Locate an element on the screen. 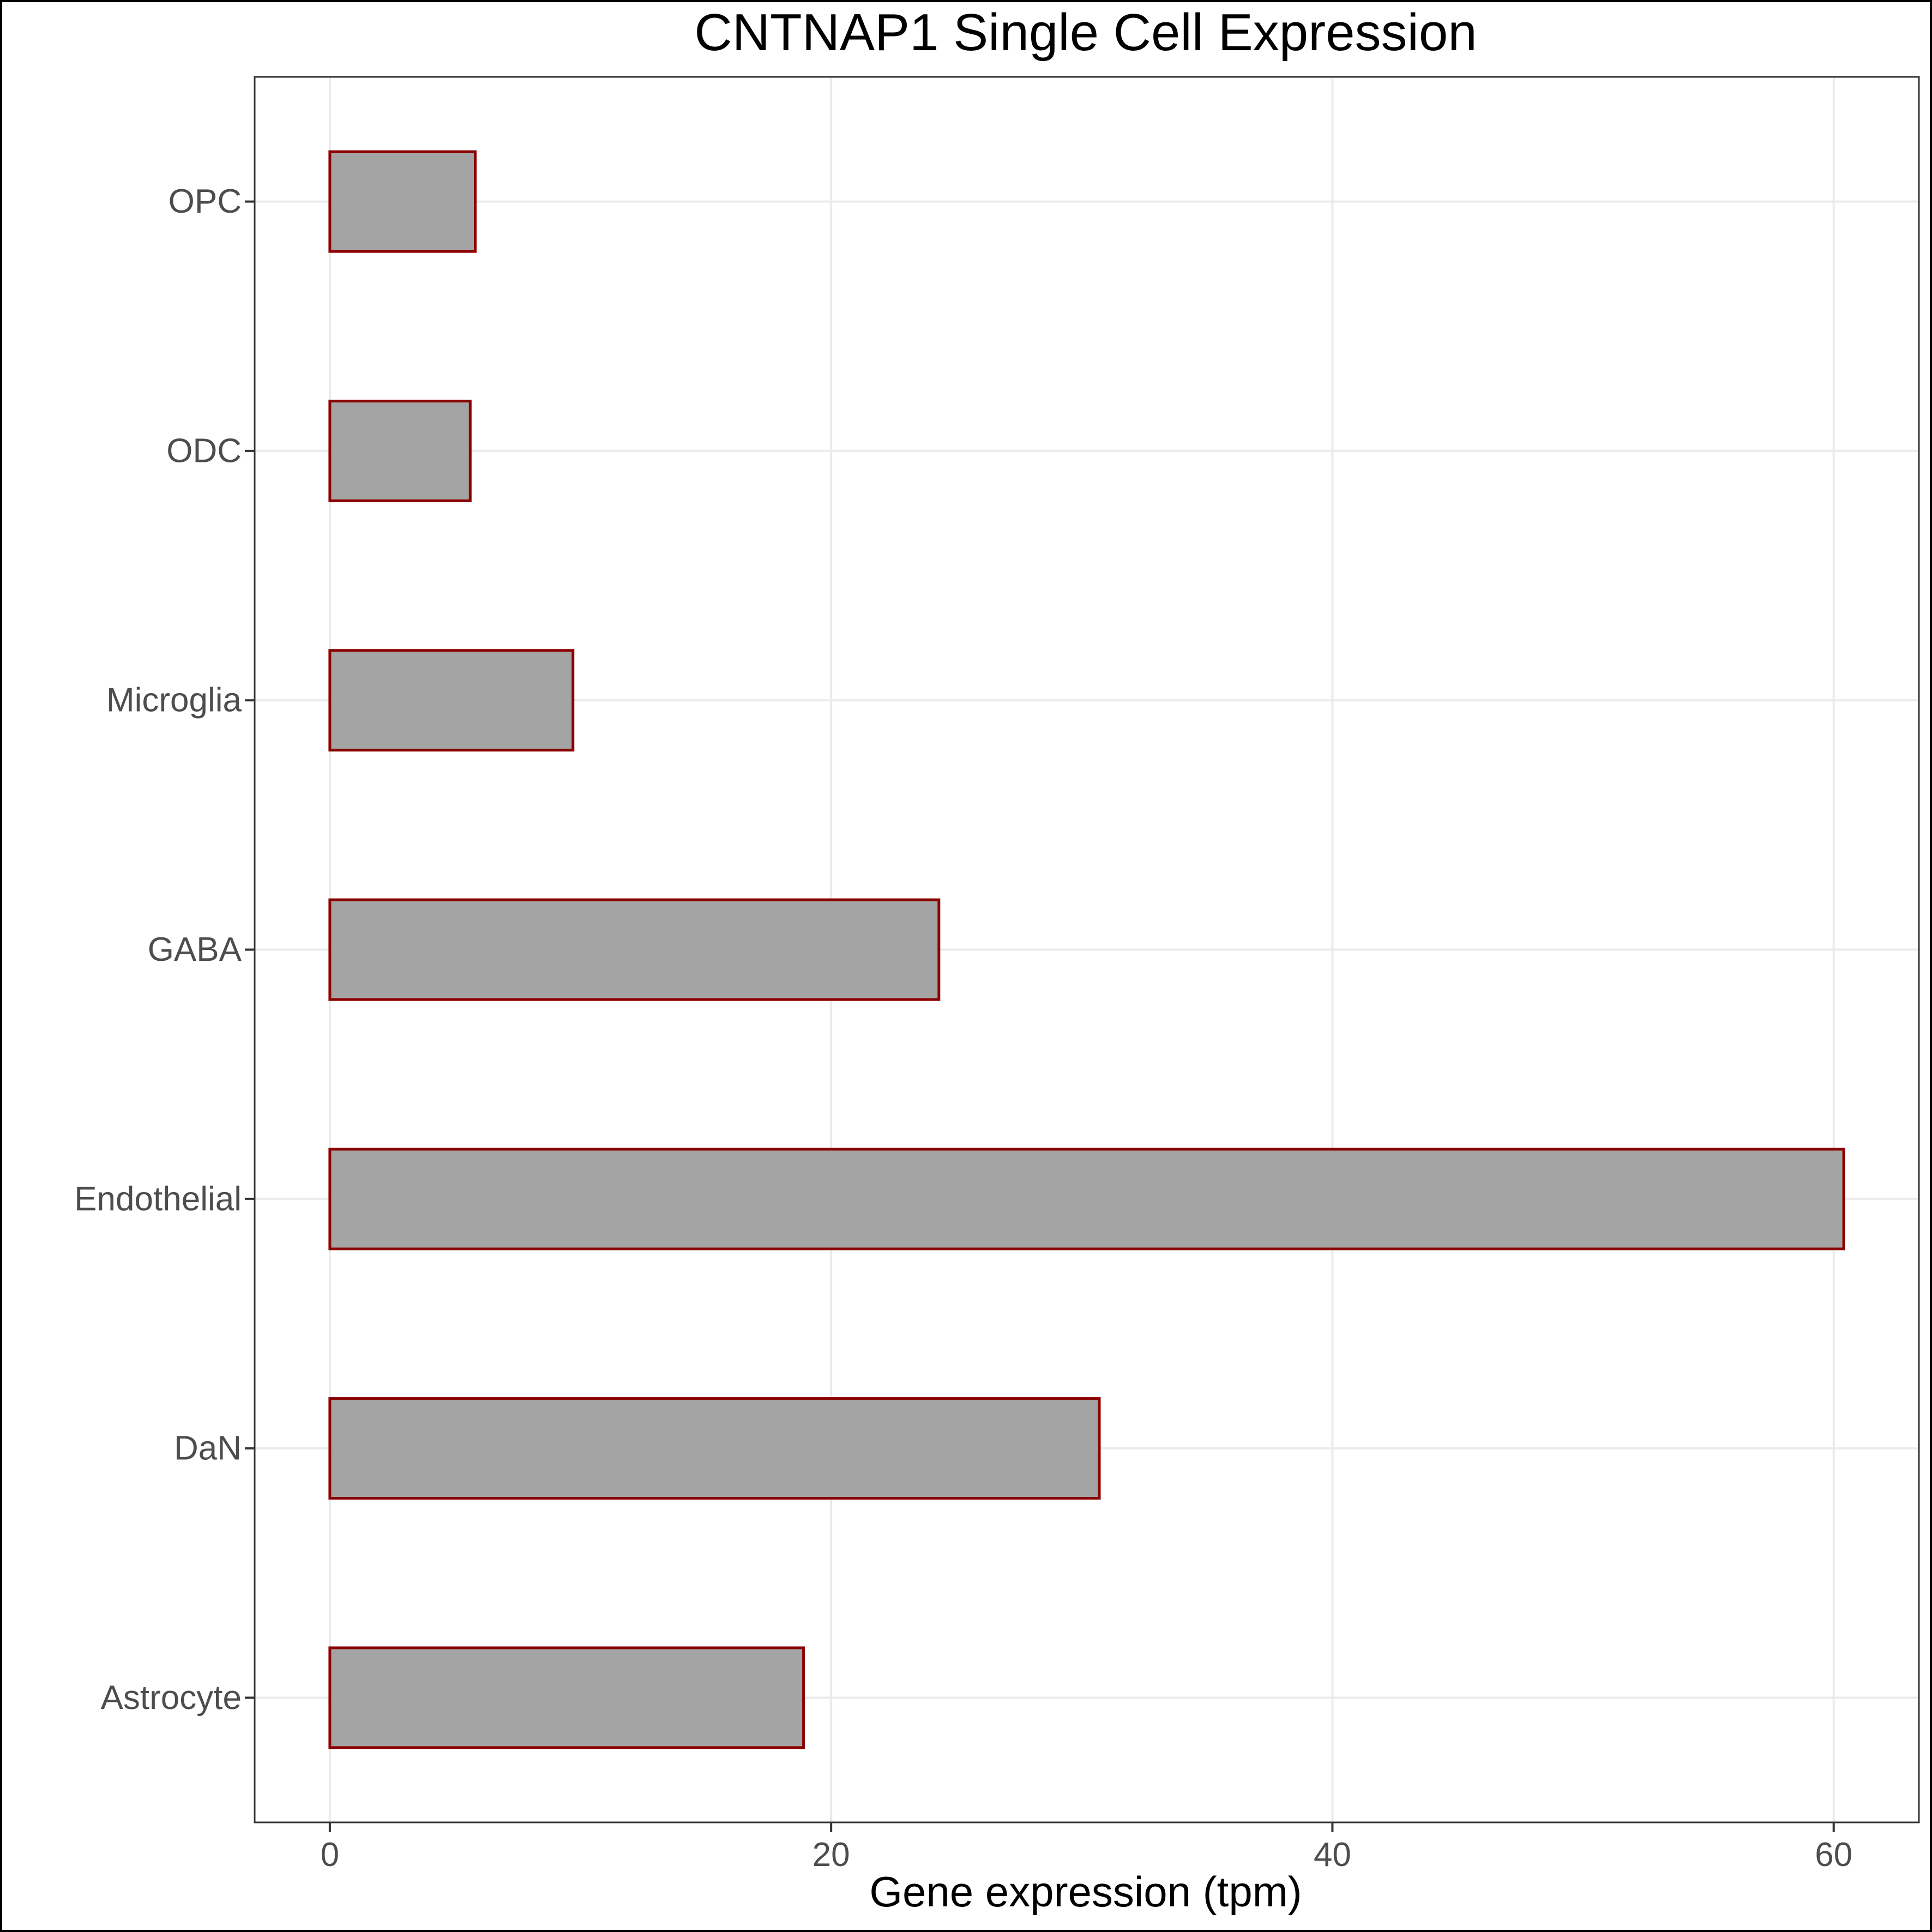  x-axis-title: Gene expression (tpm) is located at coordinates (1085, 1892).